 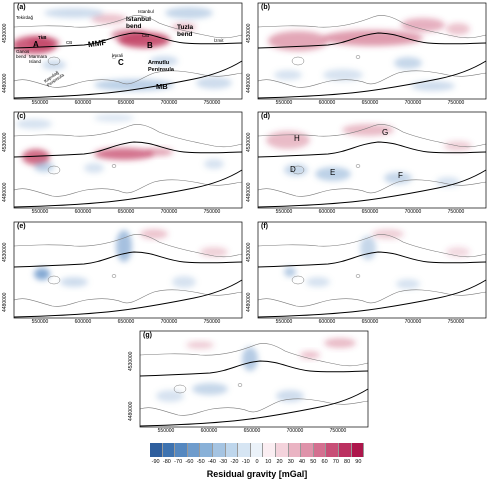 What do you see at coordinates (223, 462) in the screenshot?
I see `colorbar-tick: -30` at bounding box center [223, 462].